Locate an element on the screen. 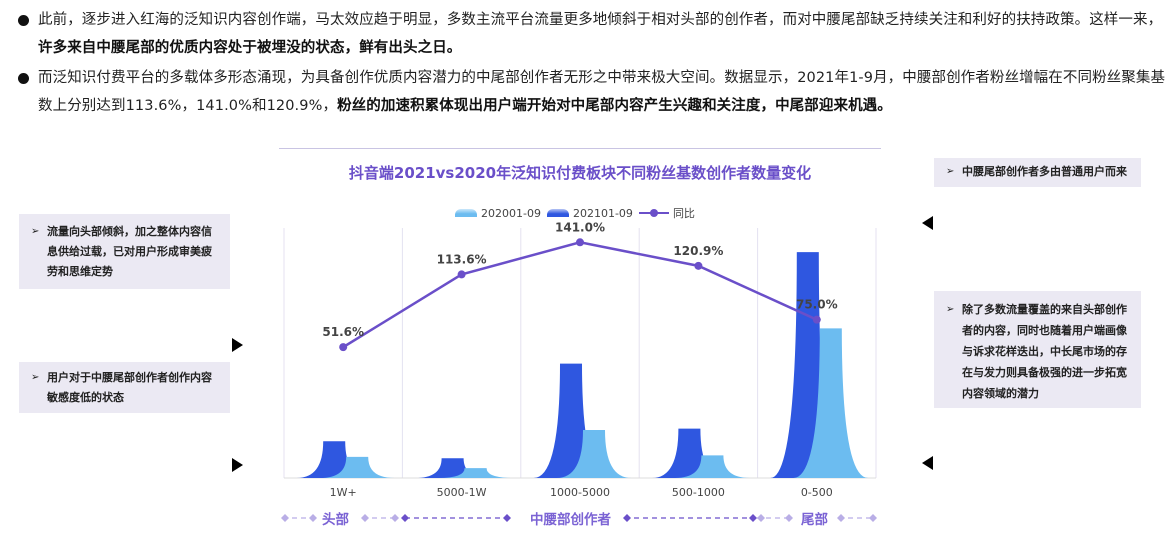  svg-text: 113.6% is located at coordinates (462, 259).